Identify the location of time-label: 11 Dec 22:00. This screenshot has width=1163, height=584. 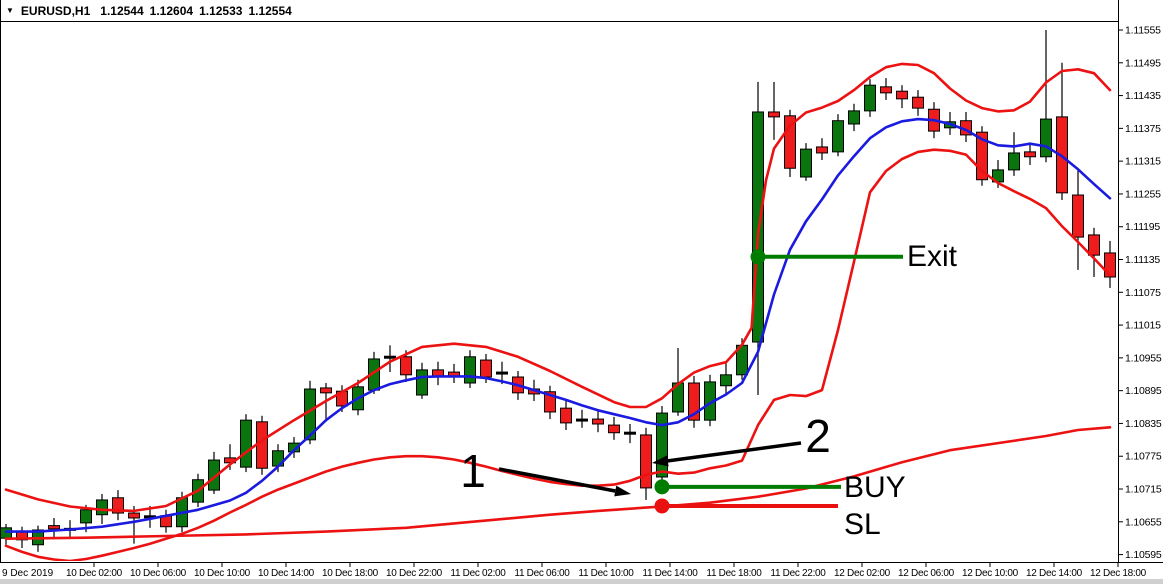
(798, 573).